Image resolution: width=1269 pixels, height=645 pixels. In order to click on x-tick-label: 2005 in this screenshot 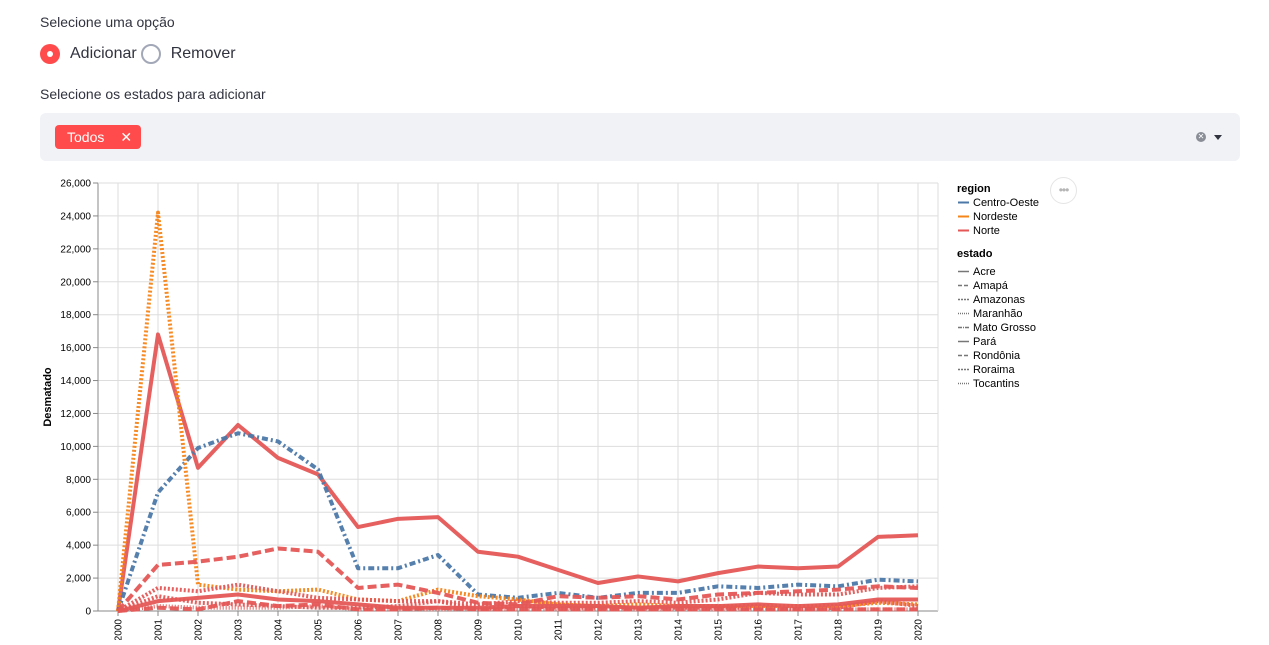, I will do `click(319, 629)`.